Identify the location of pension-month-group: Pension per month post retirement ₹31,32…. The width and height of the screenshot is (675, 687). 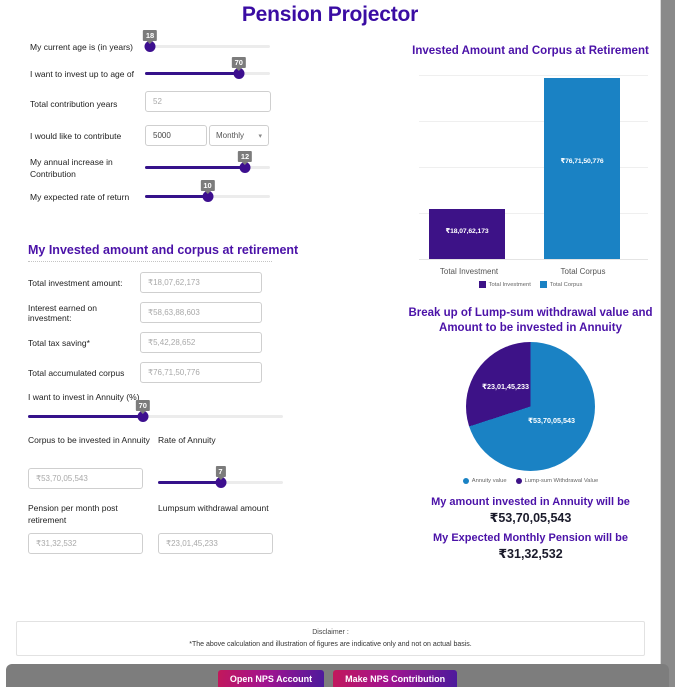
(93, 528).